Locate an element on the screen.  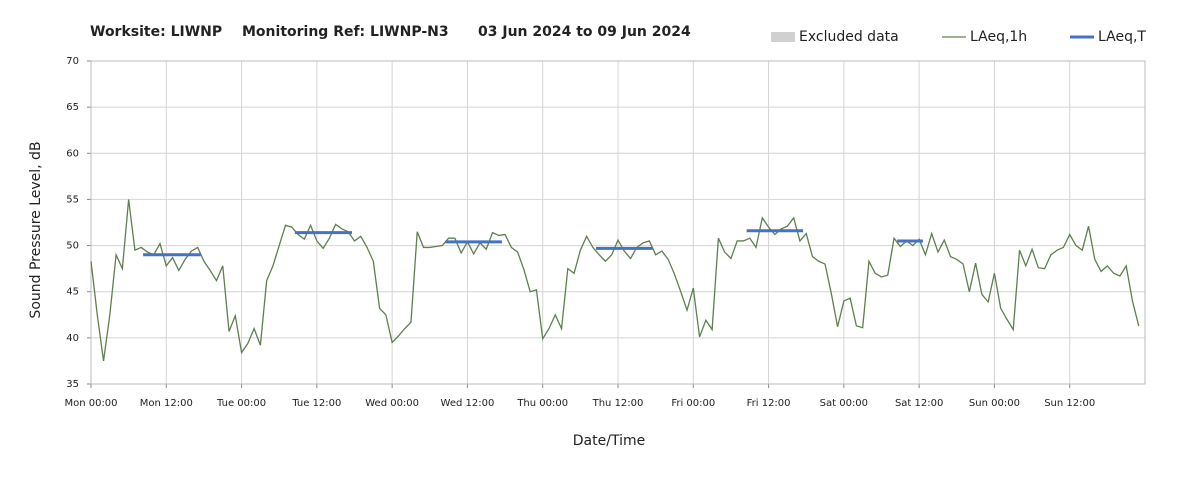
x-tick-label: Thu 12:00 is located at coordinates (618, 403).